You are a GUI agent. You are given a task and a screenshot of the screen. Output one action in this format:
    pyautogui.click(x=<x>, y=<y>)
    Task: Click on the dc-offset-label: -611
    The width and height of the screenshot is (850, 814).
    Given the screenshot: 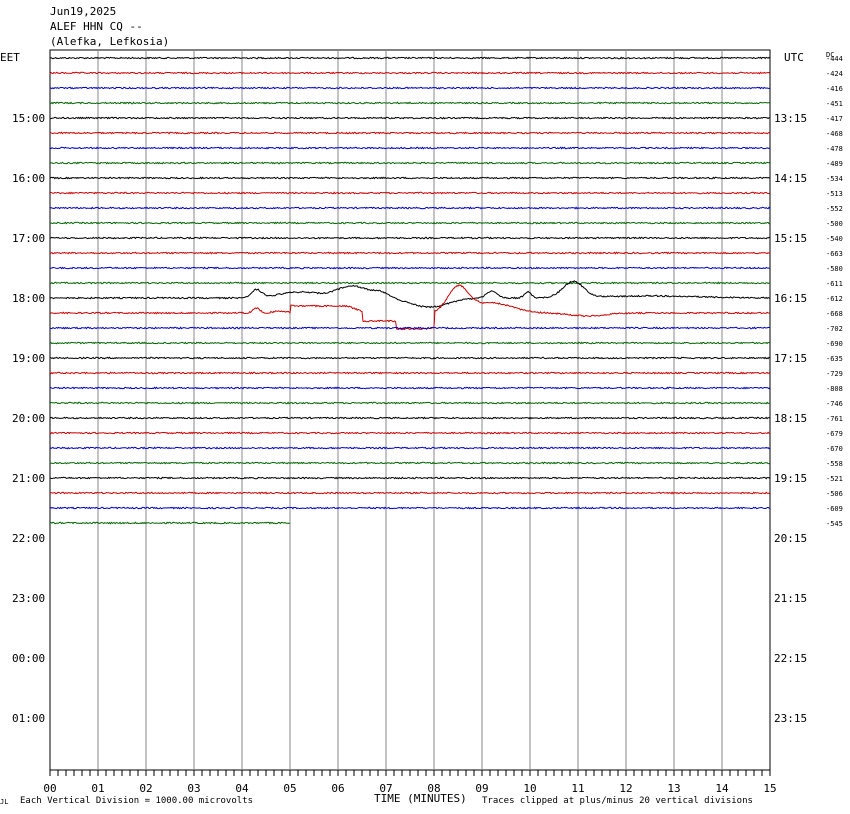 What is the action you would take?
    pyautogui.click(x=834, y=284)
    